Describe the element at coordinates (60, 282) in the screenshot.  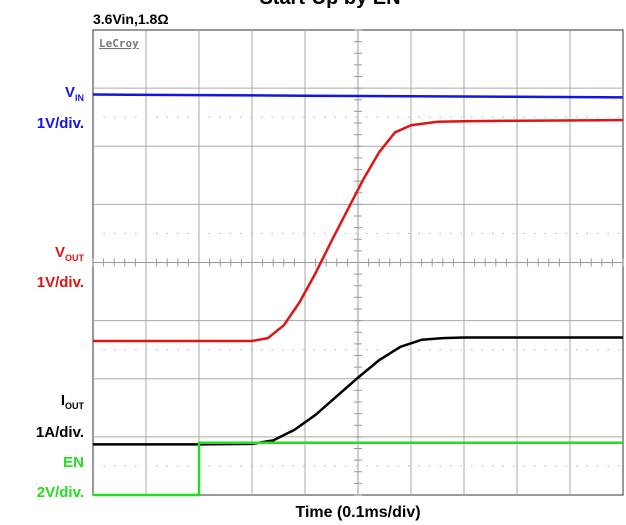
I see `vout-scale-label: 1V/div.` at that location.